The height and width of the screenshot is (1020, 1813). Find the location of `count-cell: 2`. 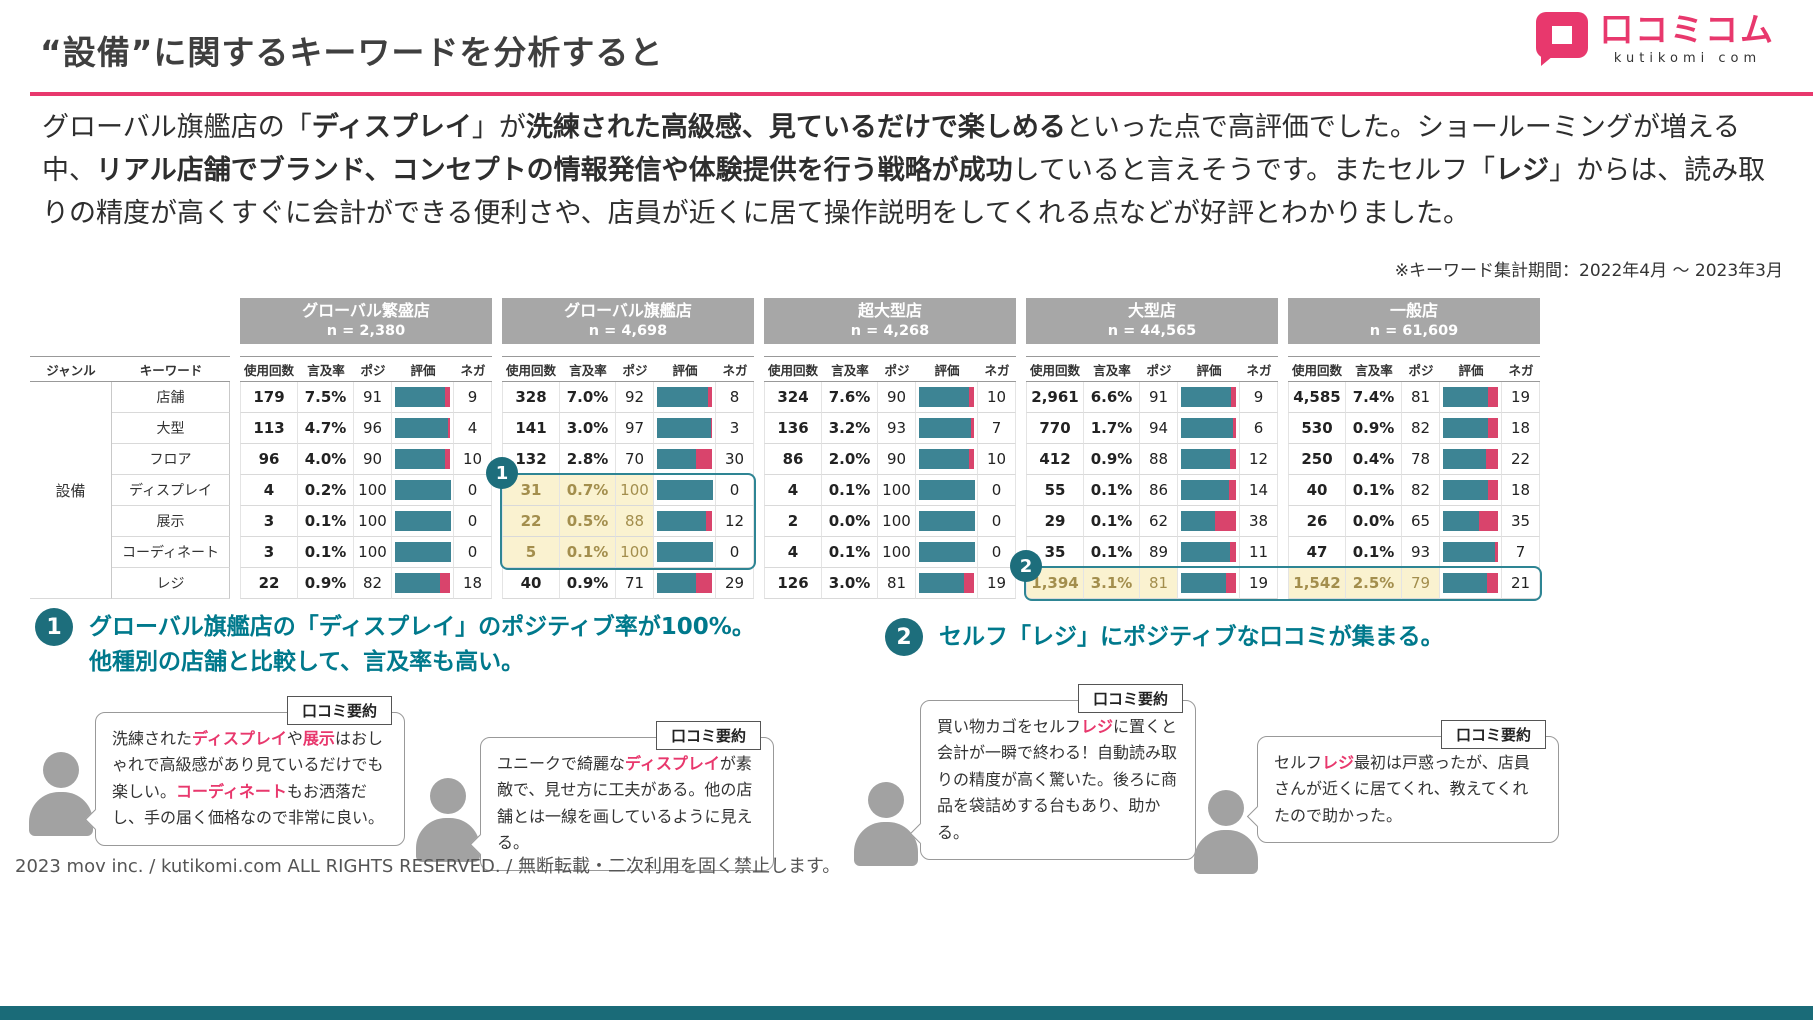

count-cell: 2 is located at coordinates (793, 521).